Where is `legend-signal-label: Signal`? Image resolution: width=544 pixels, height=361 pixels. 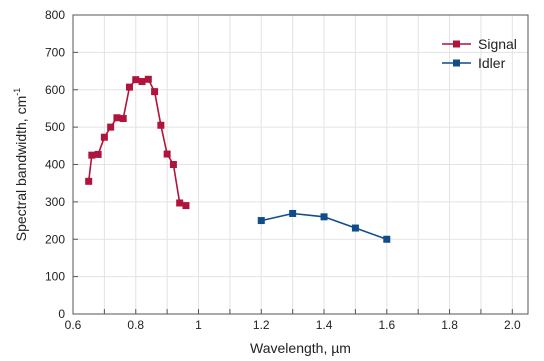 legend-signal-label: Signal is located at coordinates (497, 44).